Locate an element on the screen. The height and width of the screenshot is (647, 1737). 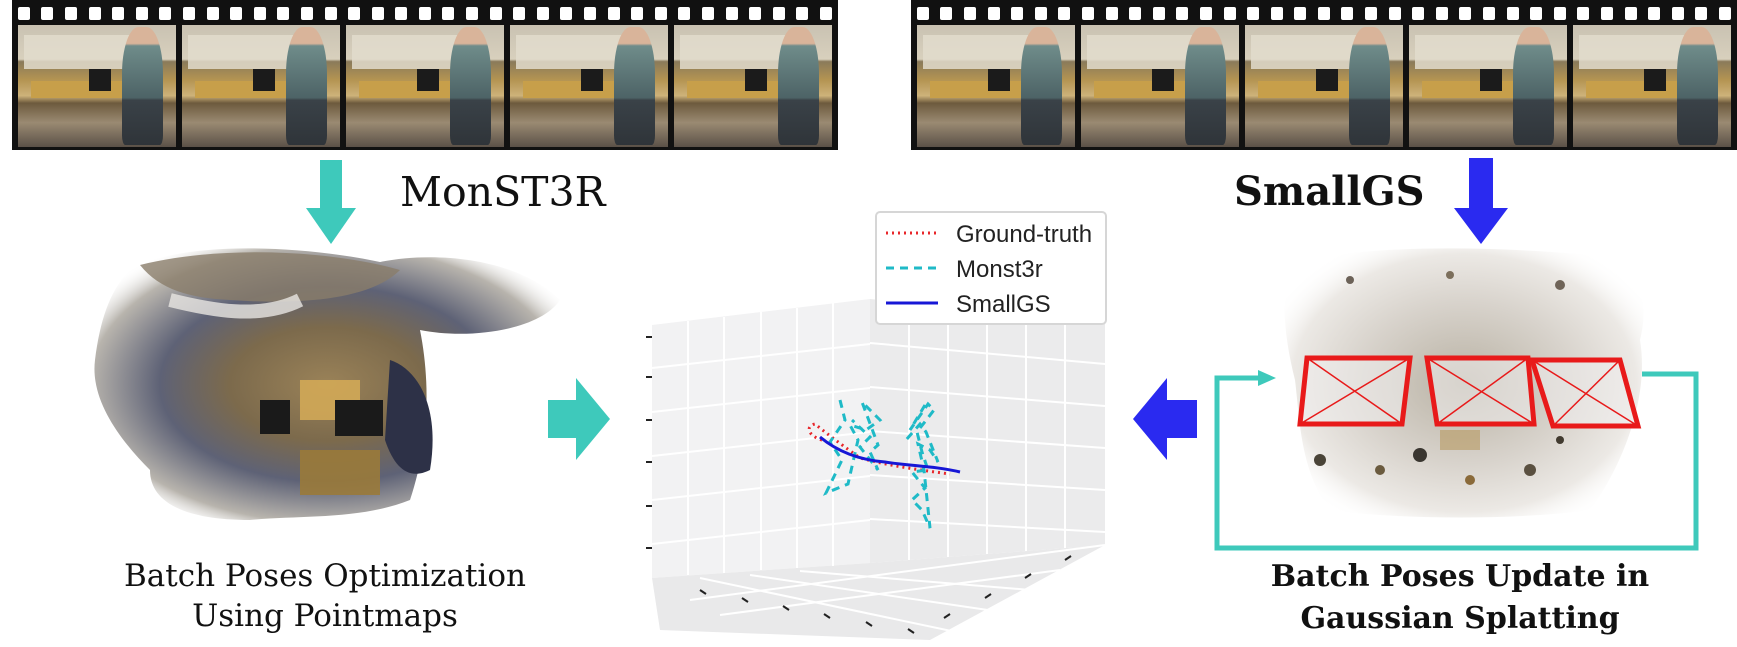
left-video-filmstrip is located at coordinates (425, 75).